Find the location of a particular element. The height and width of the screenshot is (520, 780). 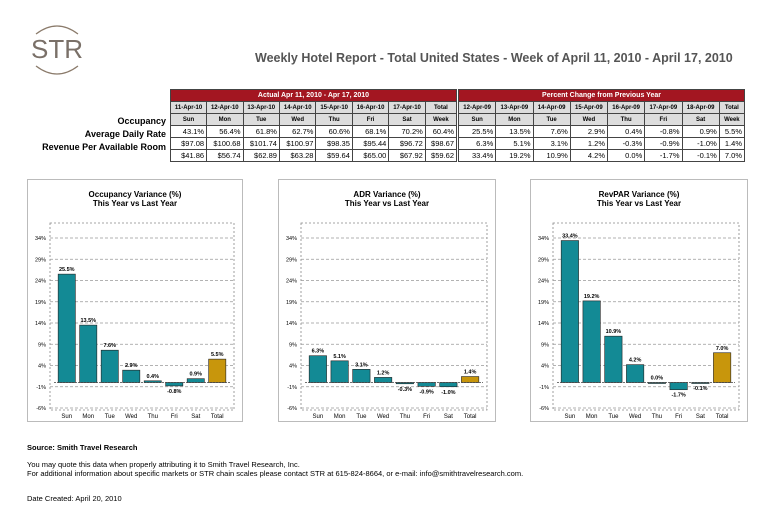

day-header: Thu is located at coordinates (334, 119).